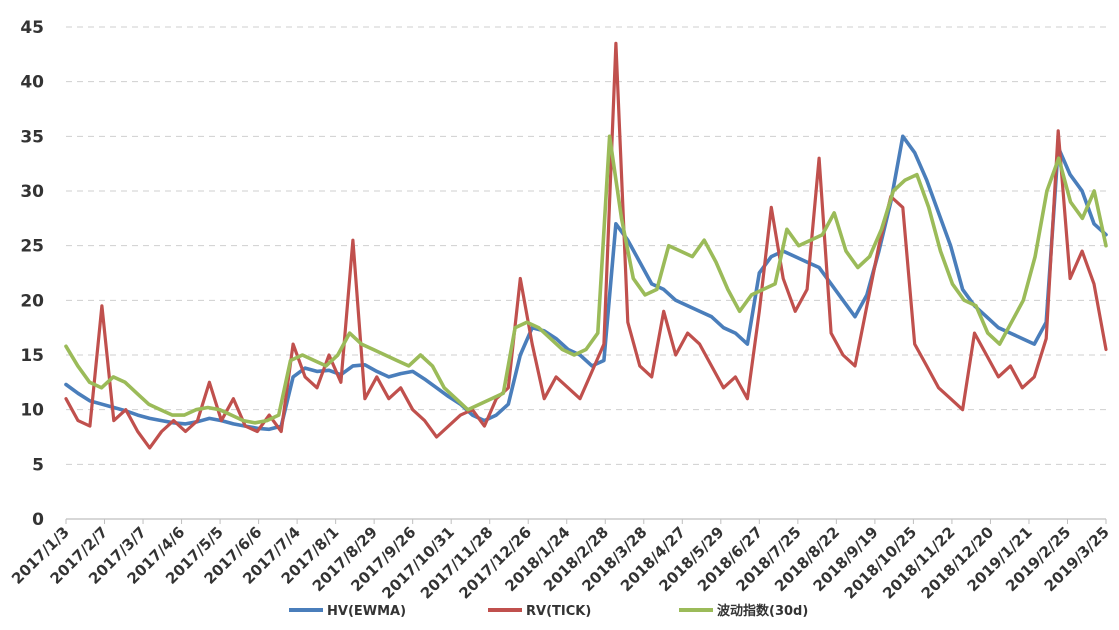  Describe the element at coordinates (38, 520) in the screenshot. I see `y-tick-label: 0` at that location.